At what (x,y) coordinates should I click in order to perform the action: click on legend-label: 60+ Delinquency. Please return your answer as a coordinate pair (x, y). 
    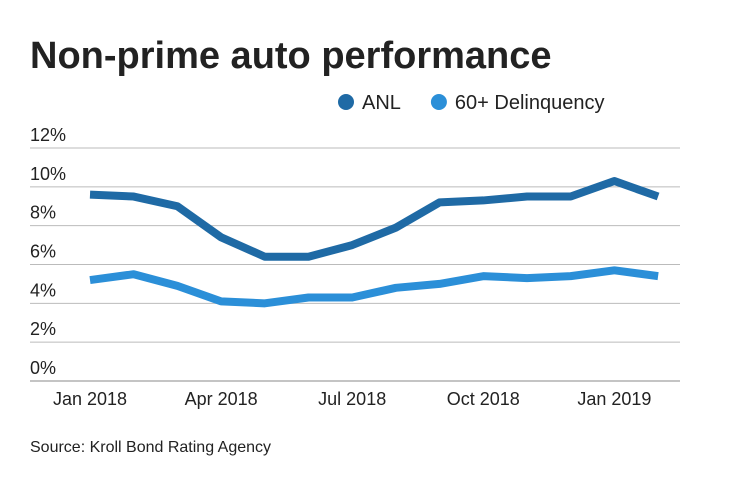
    Looking at the image, I should click on (530, 103).